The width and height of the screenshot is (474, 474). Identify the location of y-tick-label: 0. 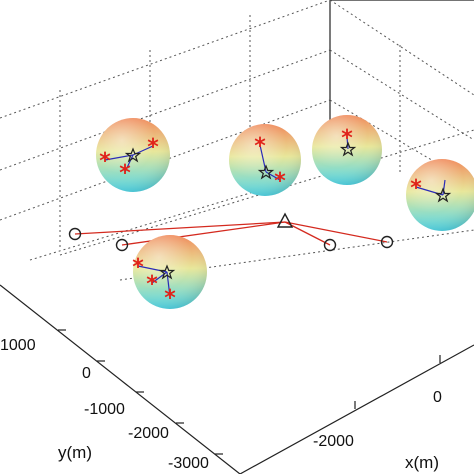
(86, 373).